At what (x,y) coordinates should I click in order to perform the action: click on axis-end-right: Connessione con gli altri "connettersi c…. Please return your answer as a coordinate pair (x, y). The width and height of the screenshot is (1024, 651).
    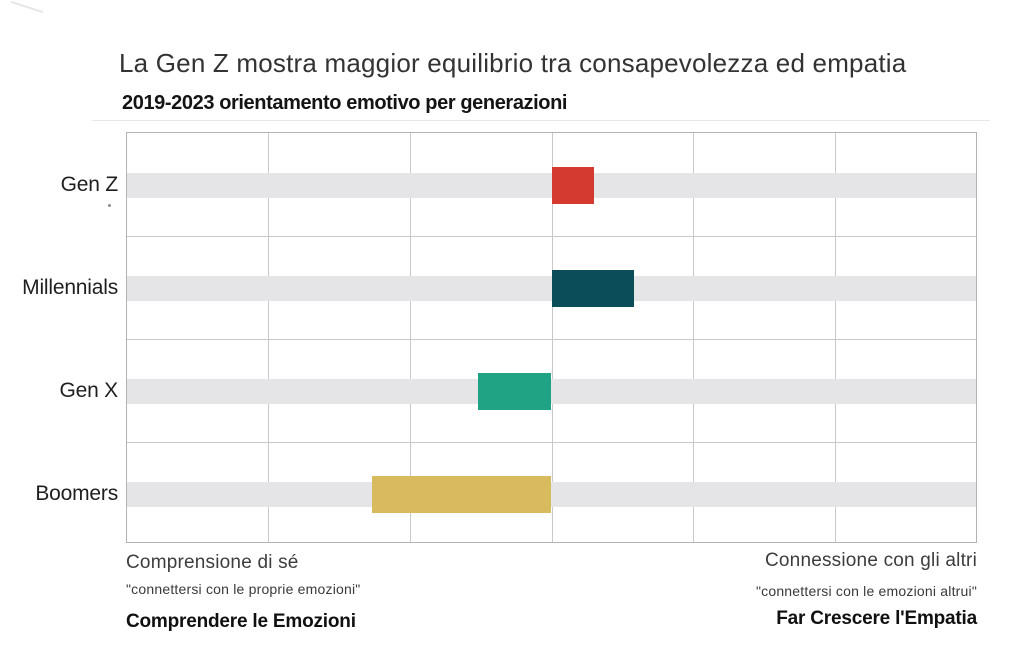
    Looking at the image, I should click on (866, 590).